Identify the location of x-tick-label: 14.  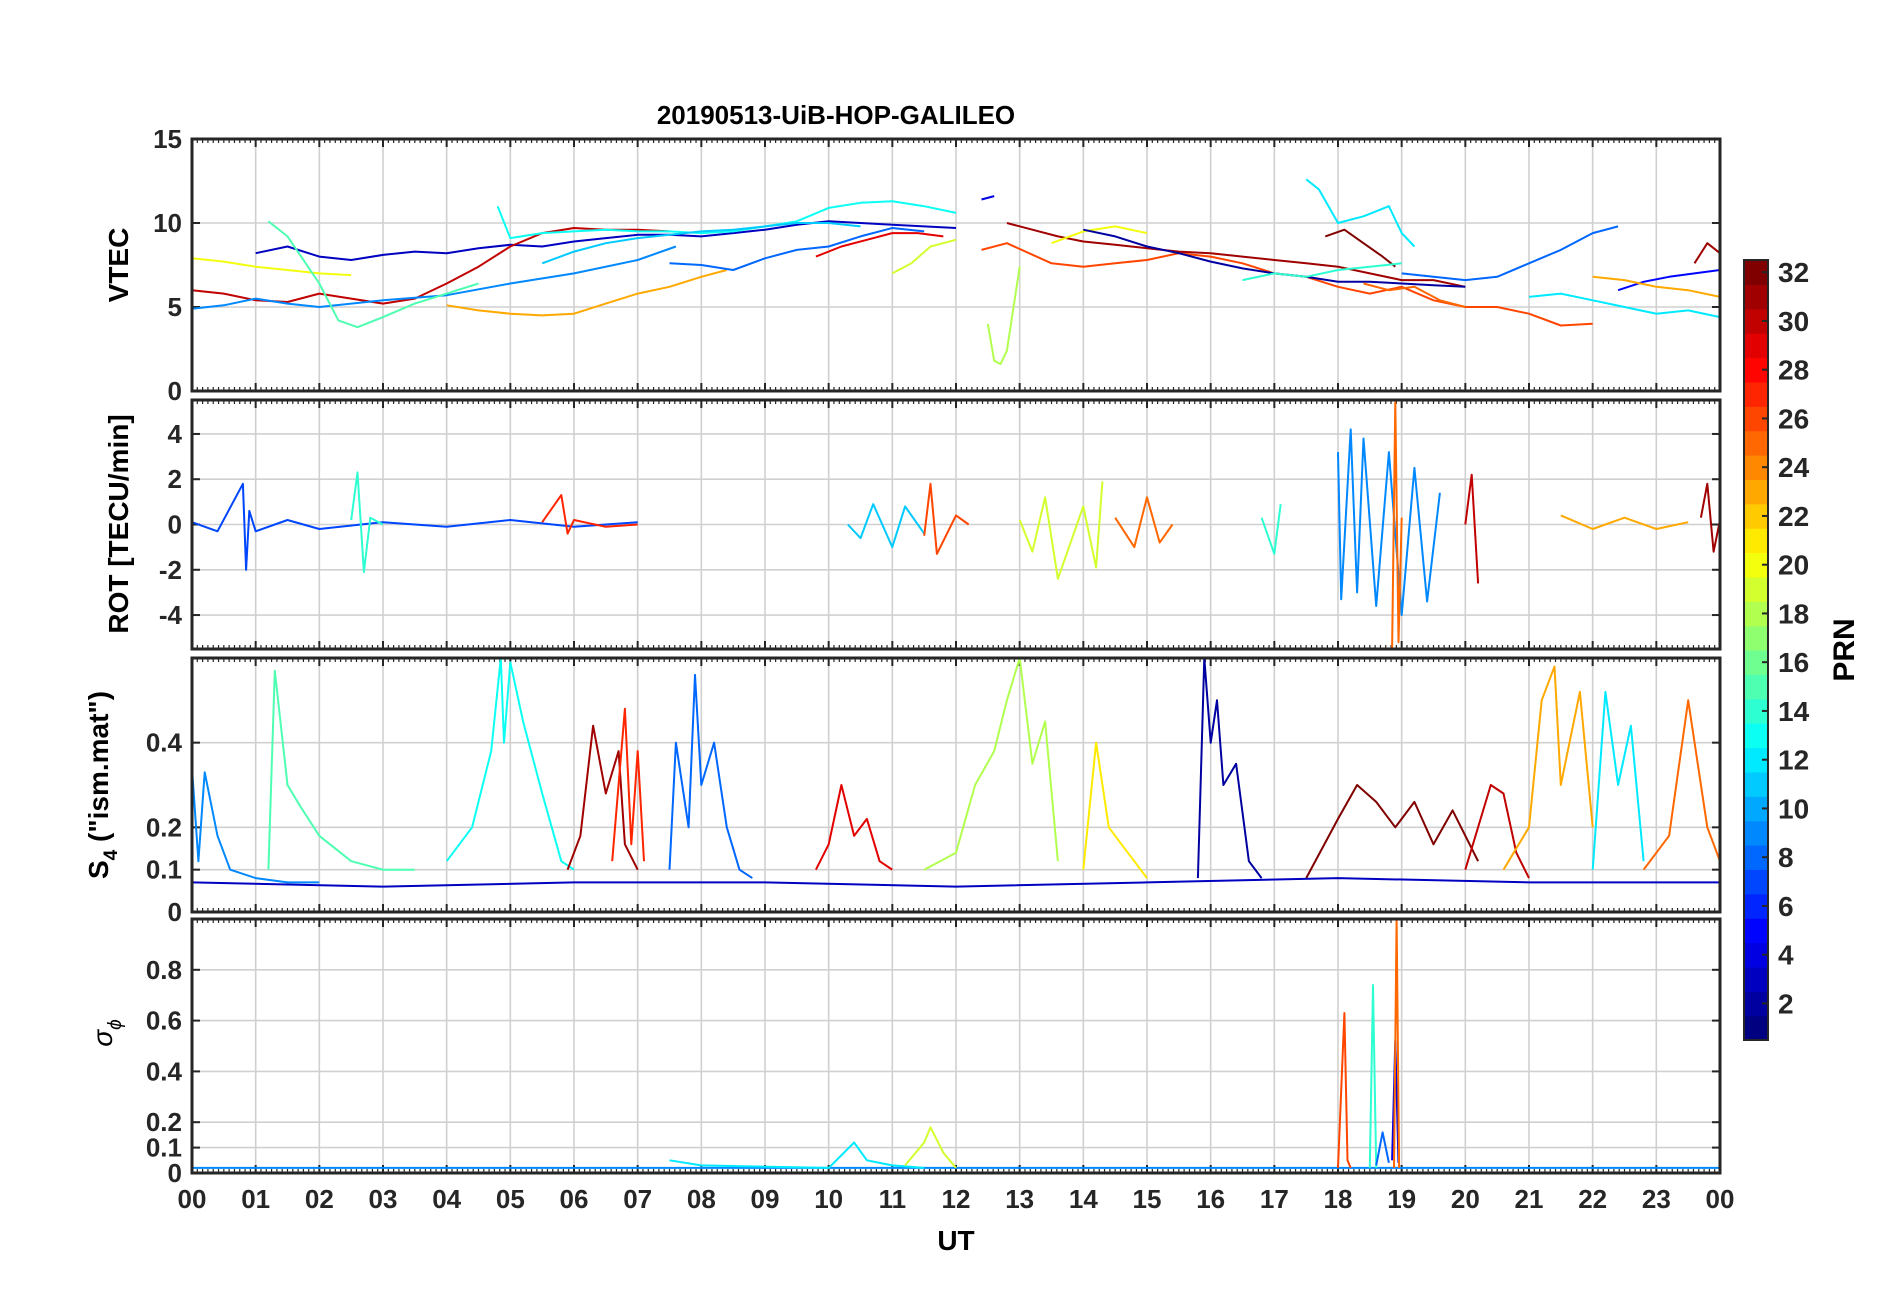
(1083, 1199).